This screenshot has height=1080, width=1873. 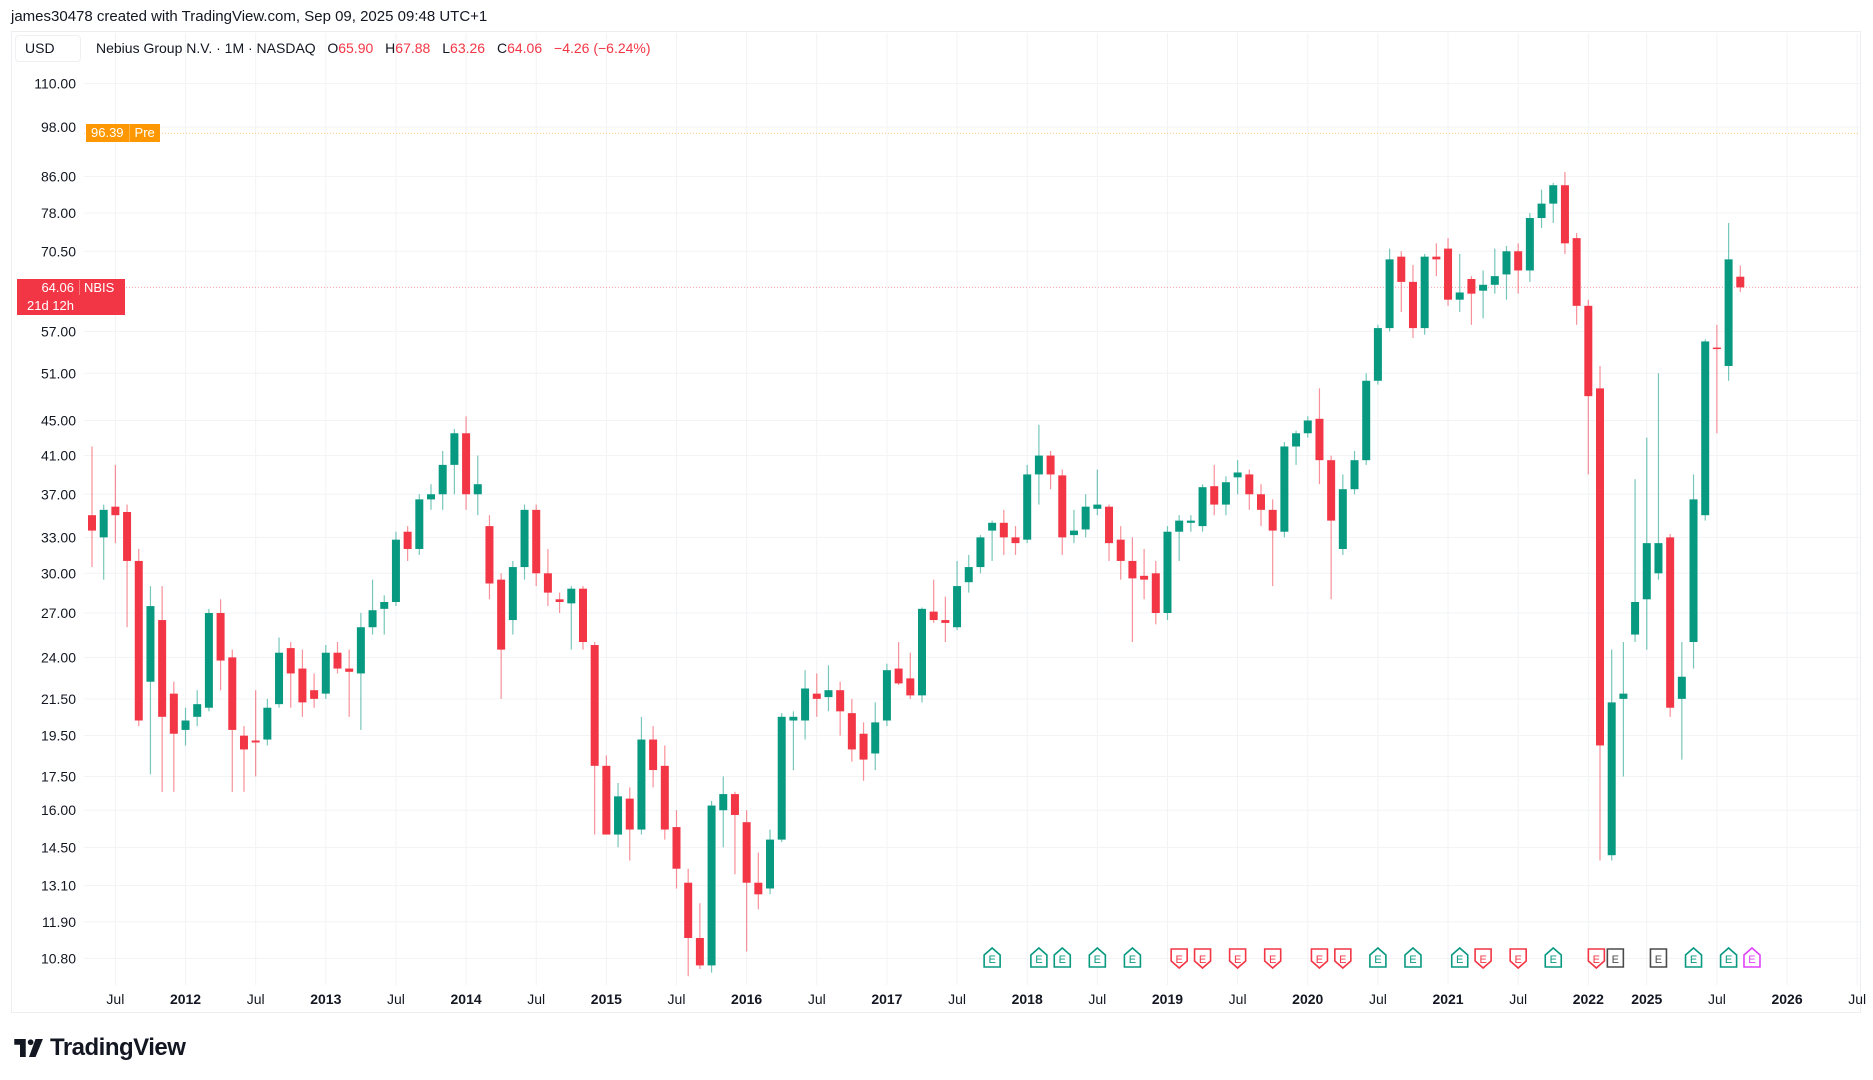 I want to click on time-tick-label: 2025, so click(x=1646, y=999).